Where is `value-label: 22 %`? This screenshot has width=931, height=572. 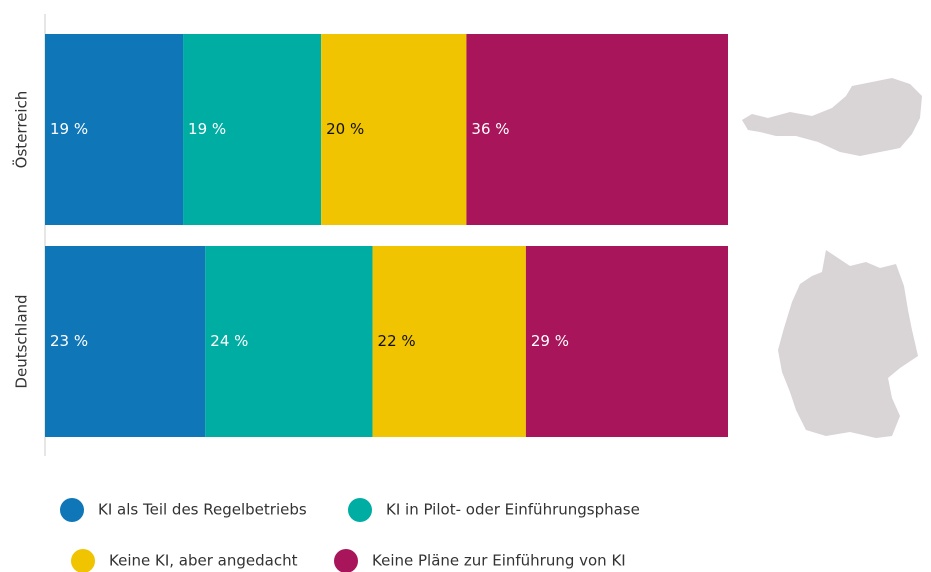
value-label: 22 % is located at coordinates (397, 341).